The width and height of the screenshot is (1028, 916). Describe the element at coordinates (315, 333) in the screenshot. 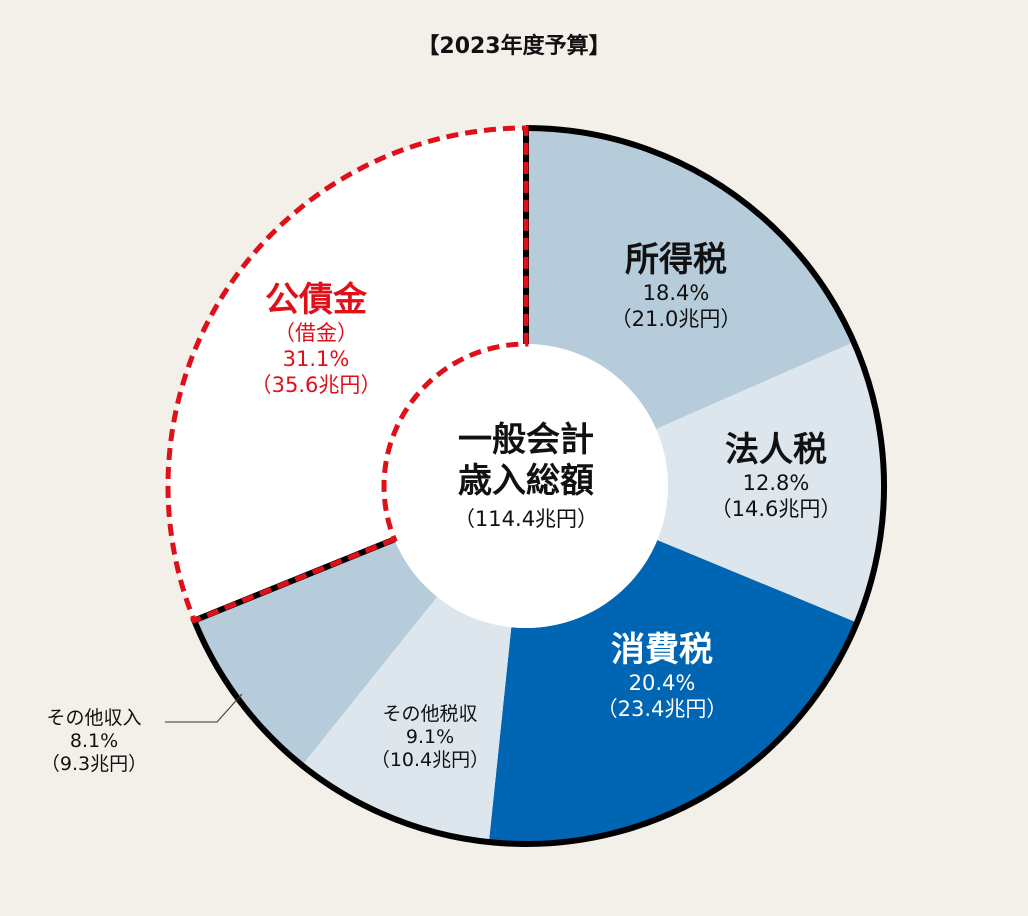

I see `slice-sub: （借金）` at that location.